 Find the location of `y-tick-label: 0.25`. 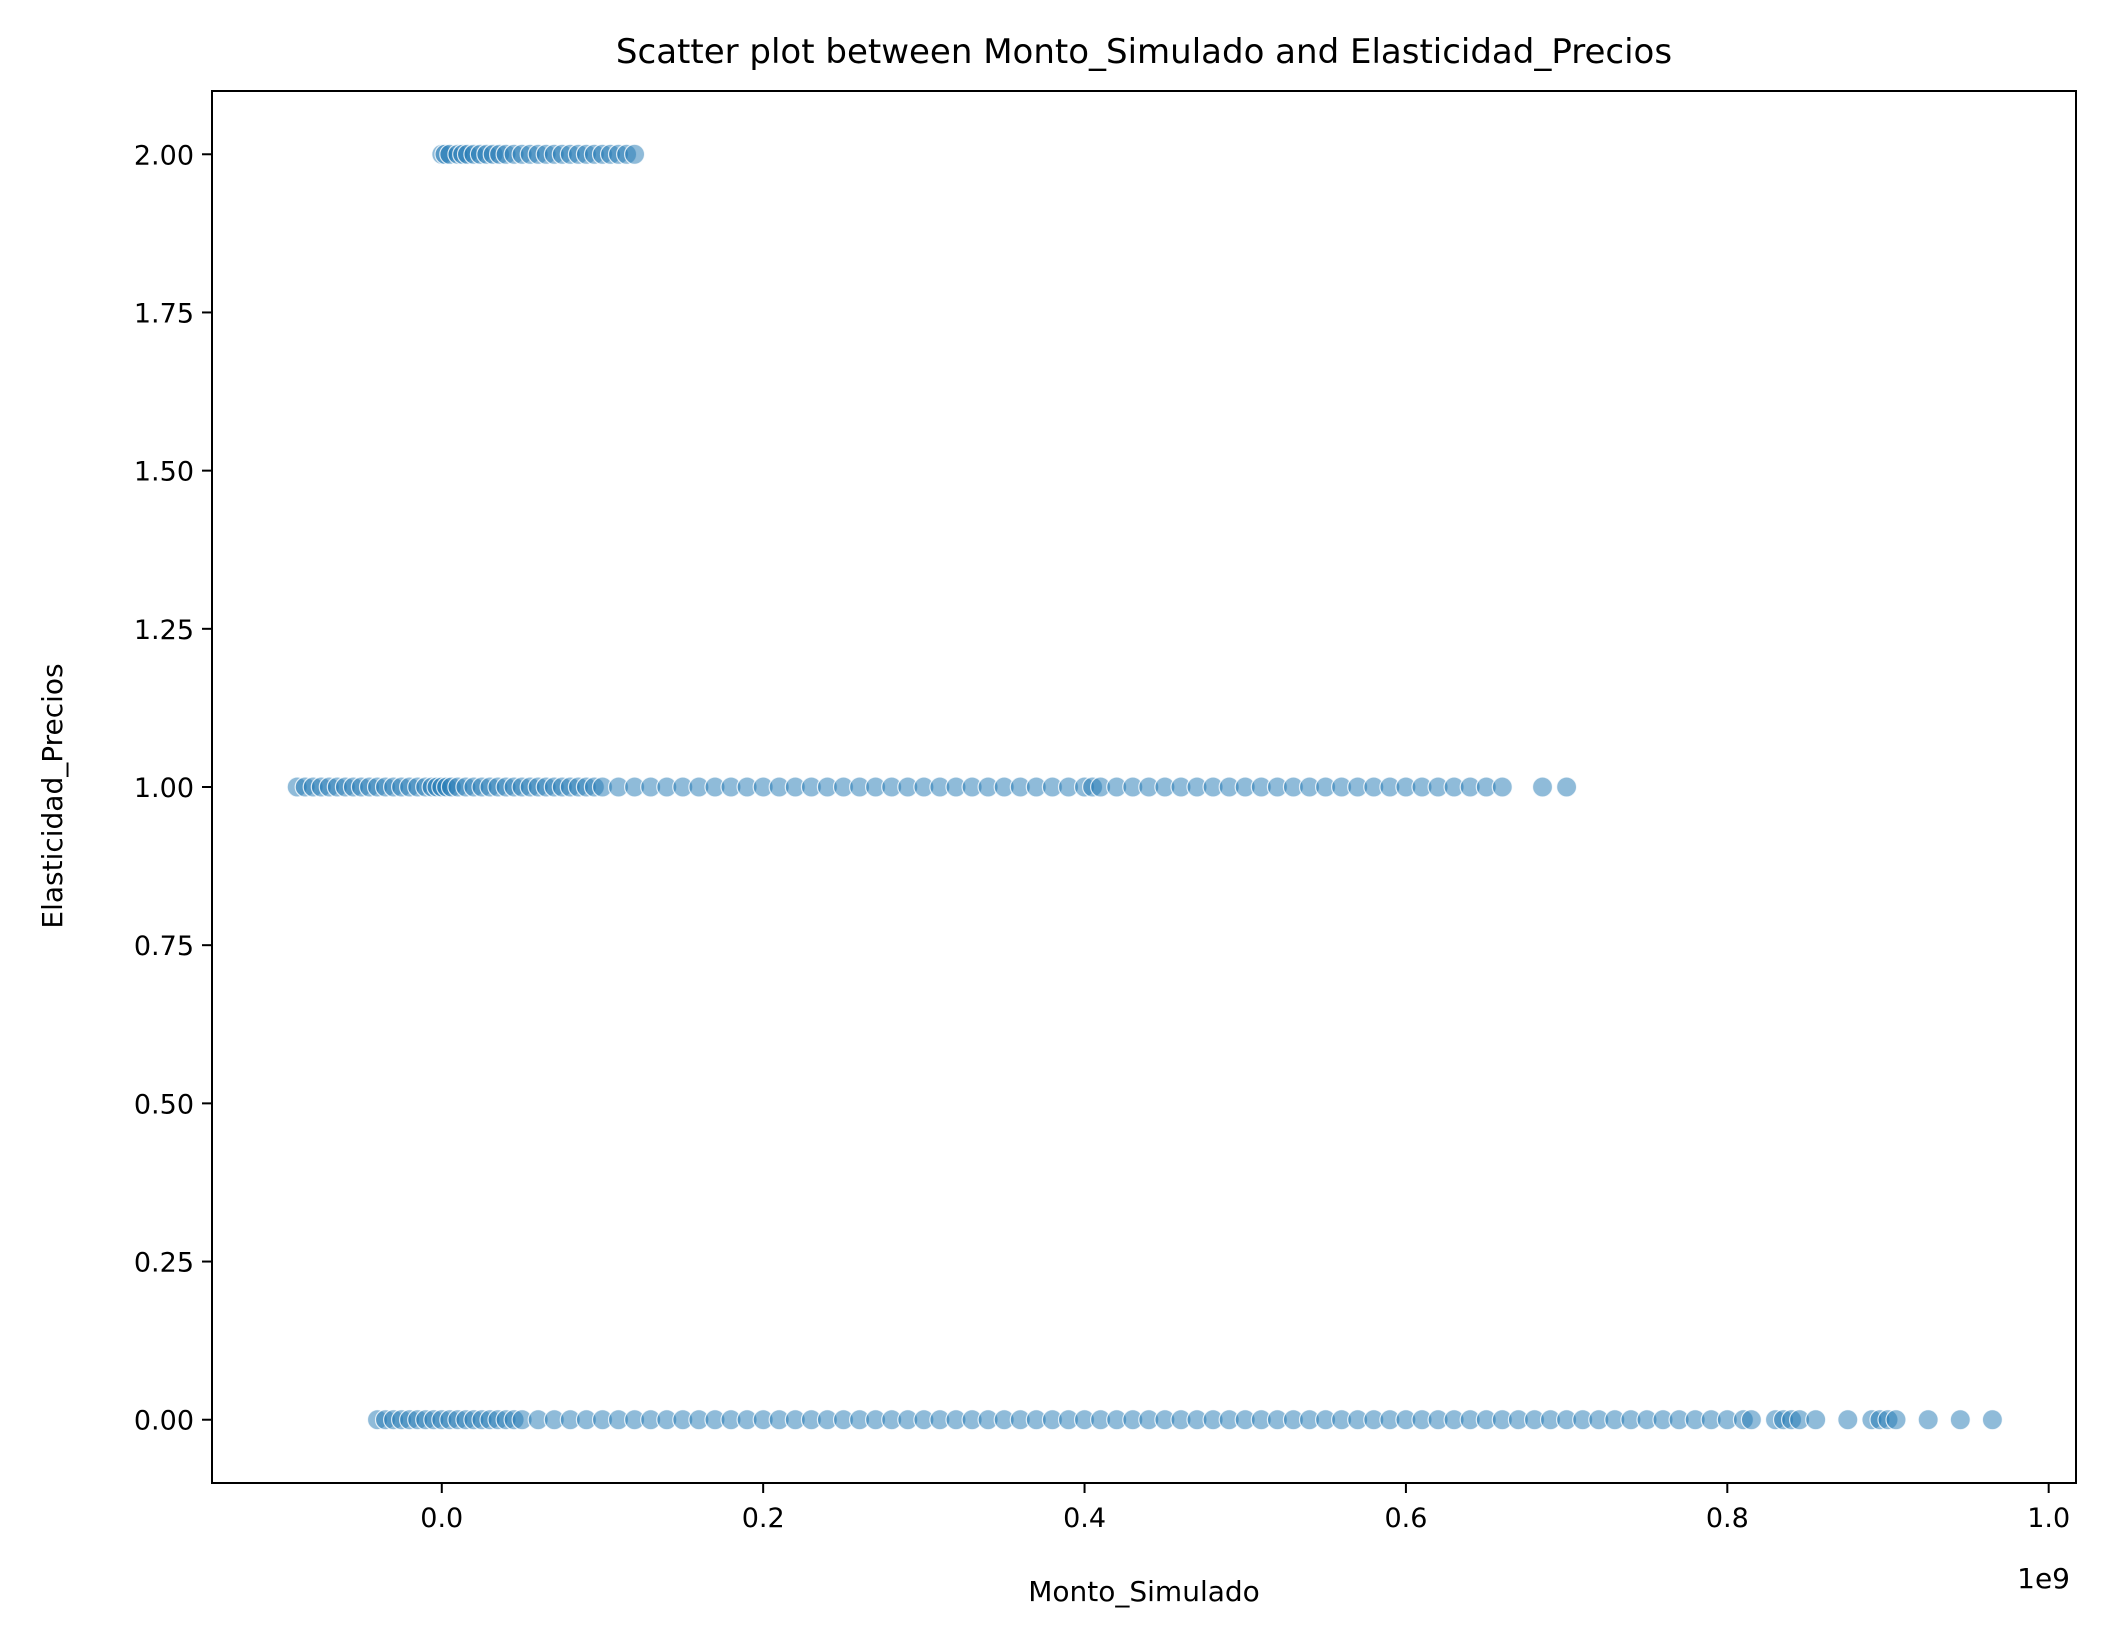

y-tick-label: 0.25 is located at coordinates (164, 1263).